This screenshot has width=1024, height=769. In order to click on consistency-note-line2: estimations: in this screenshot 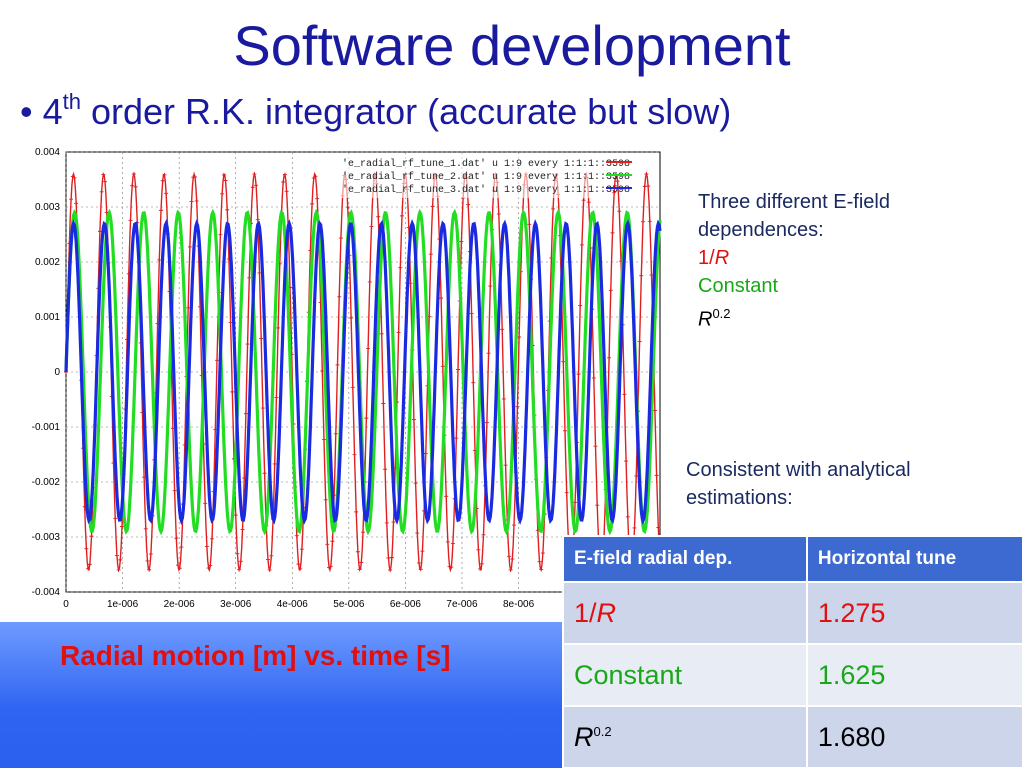, I will do `click(739, 498)`.